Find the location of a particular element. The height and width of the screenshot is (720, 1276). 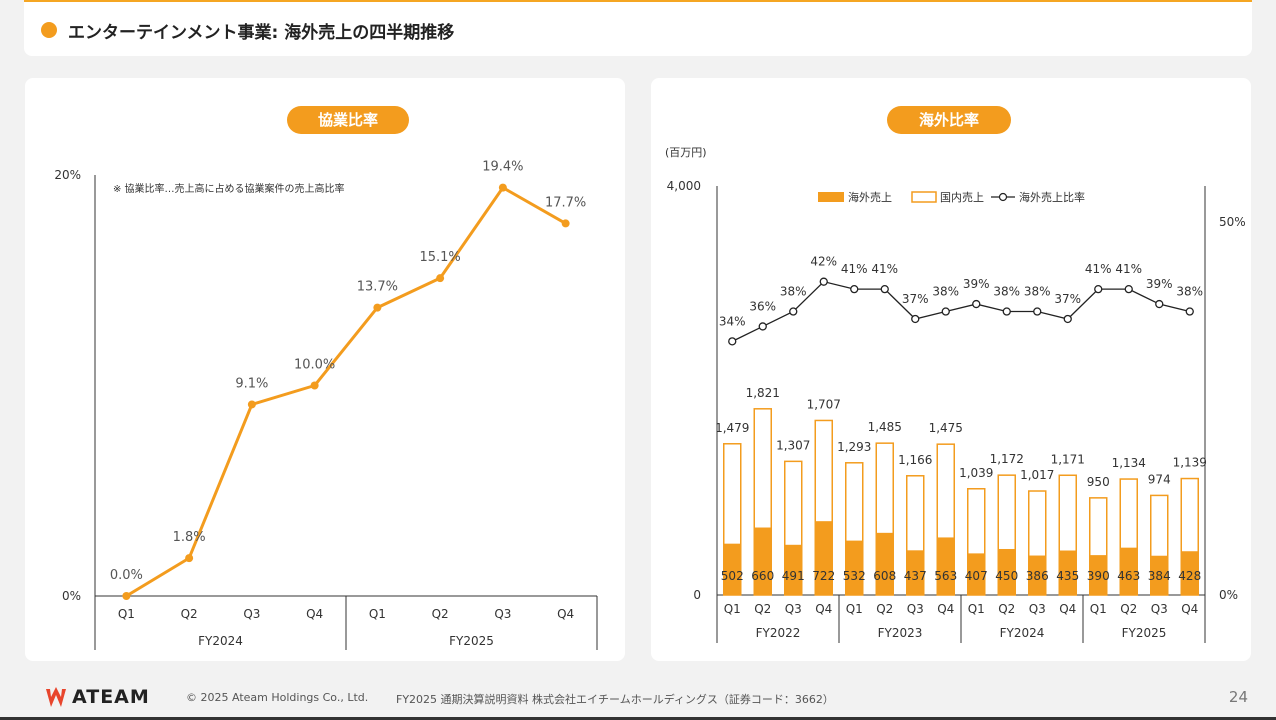

bullet-icon is located at coordinates (49, 30).